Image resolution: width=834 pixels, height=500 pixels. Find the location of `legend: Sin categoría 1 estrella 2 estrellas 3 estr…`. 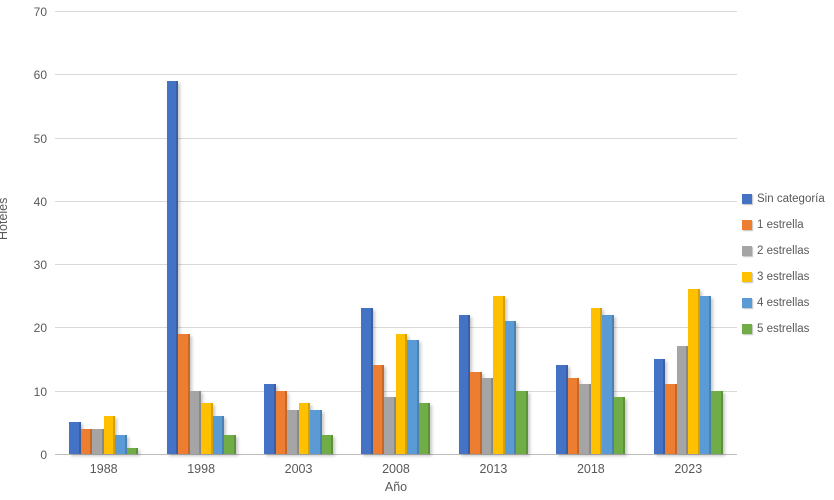

legend: Sin categoría 1 estrella 2 estrellas 3 estr… is located at coordinates (783, 264).